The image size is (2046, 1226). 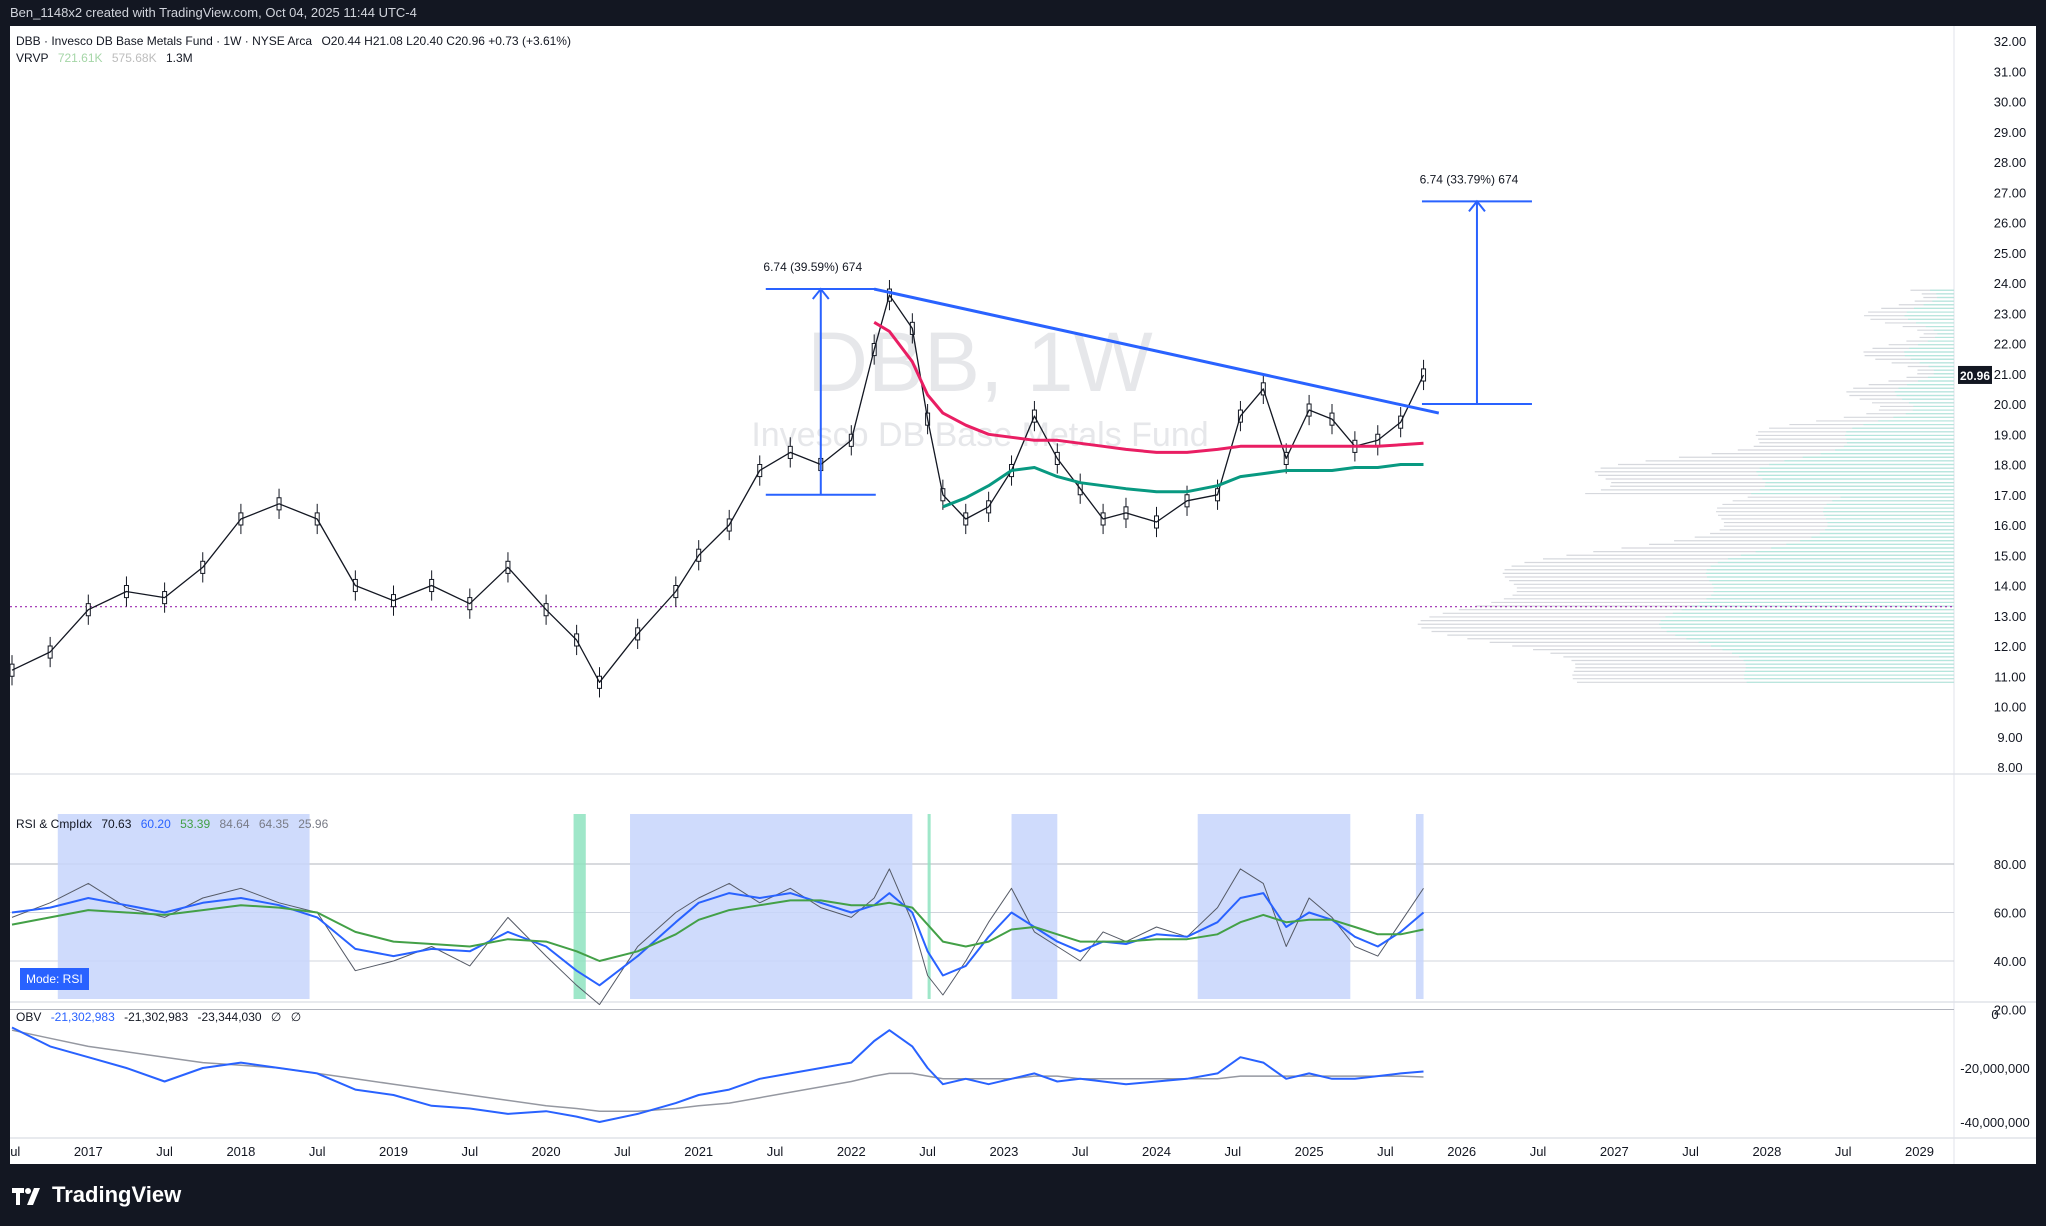 I want to click on volume-profile, so click(x=1685, y=486).